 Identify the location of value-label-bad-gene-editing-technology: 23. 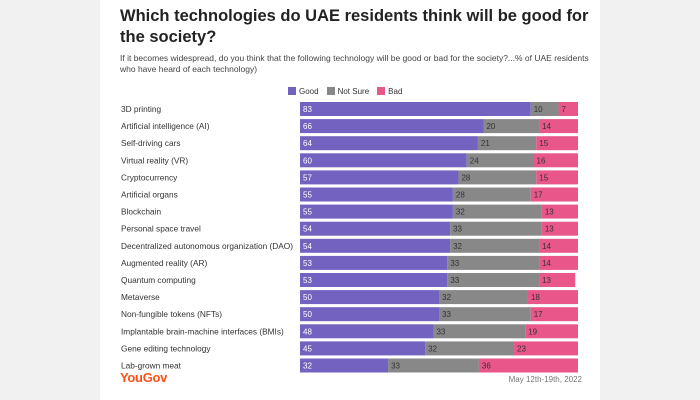
(521, 348).